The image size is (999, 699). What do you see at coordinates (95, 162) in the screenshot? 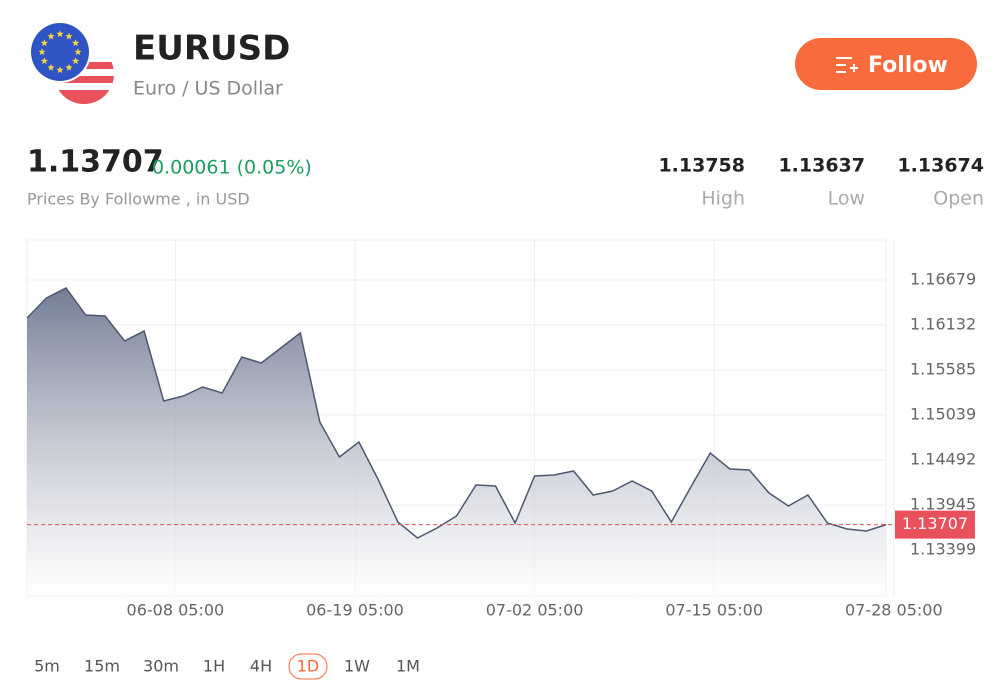
I see `price: 1.13707` at bounding box center [95, 162].